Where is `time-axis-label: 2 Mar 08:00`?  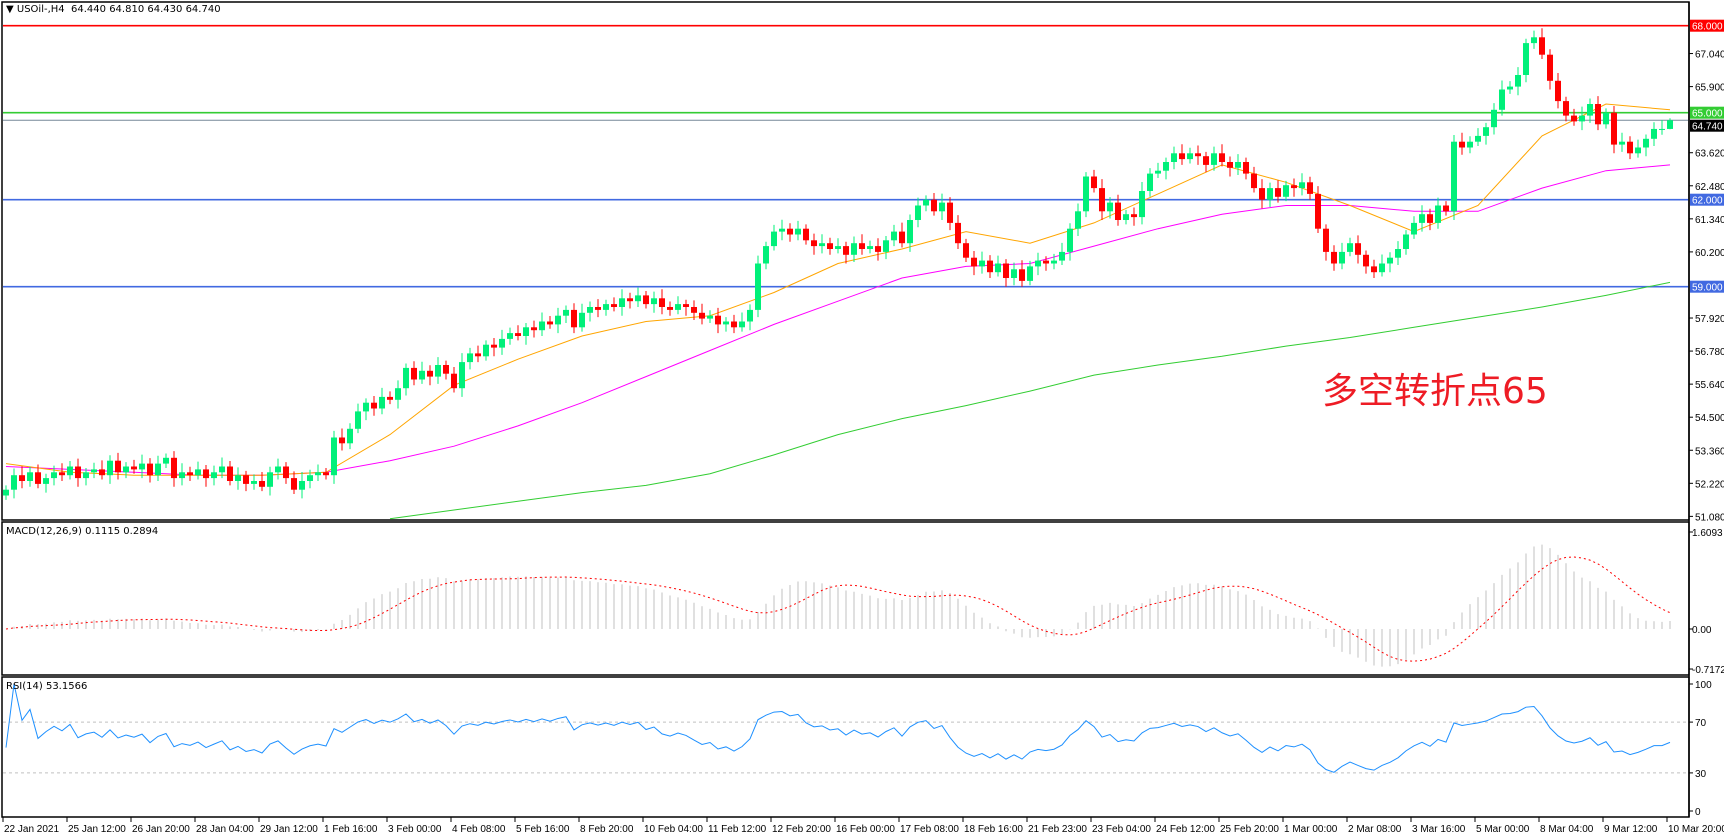
time-axis-label: 2 Mar 08:00 is located at coordinates (1375, 829).